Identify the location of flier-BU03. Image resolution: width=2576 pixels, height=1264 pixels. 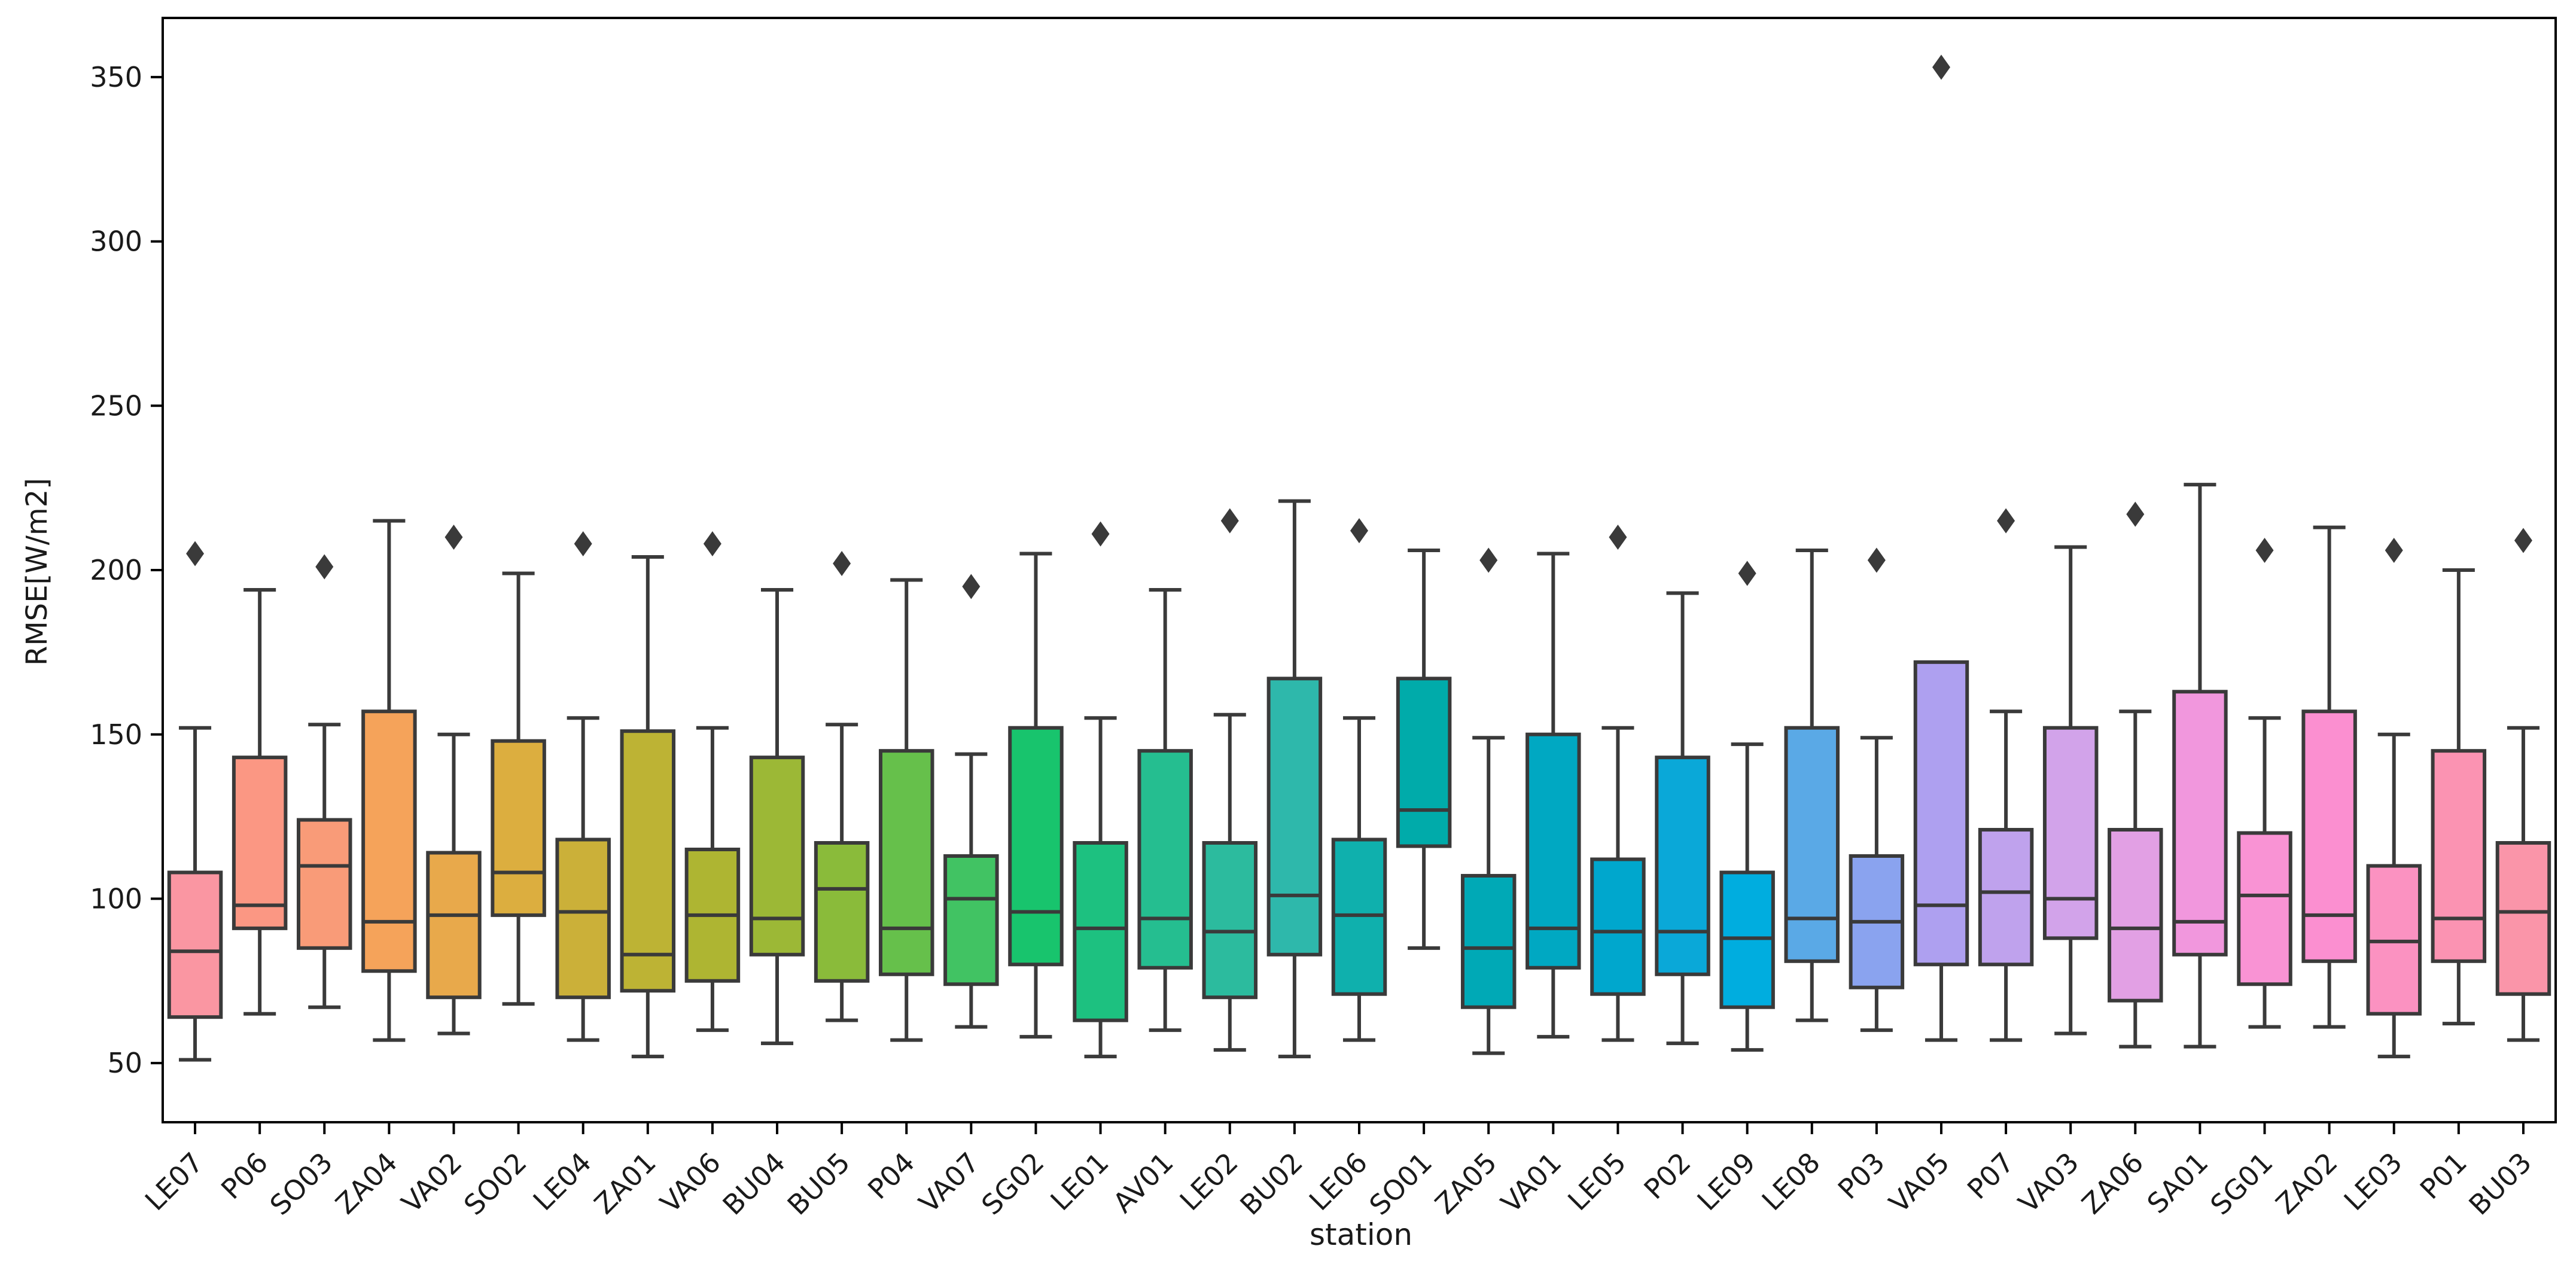
(2523, 540).